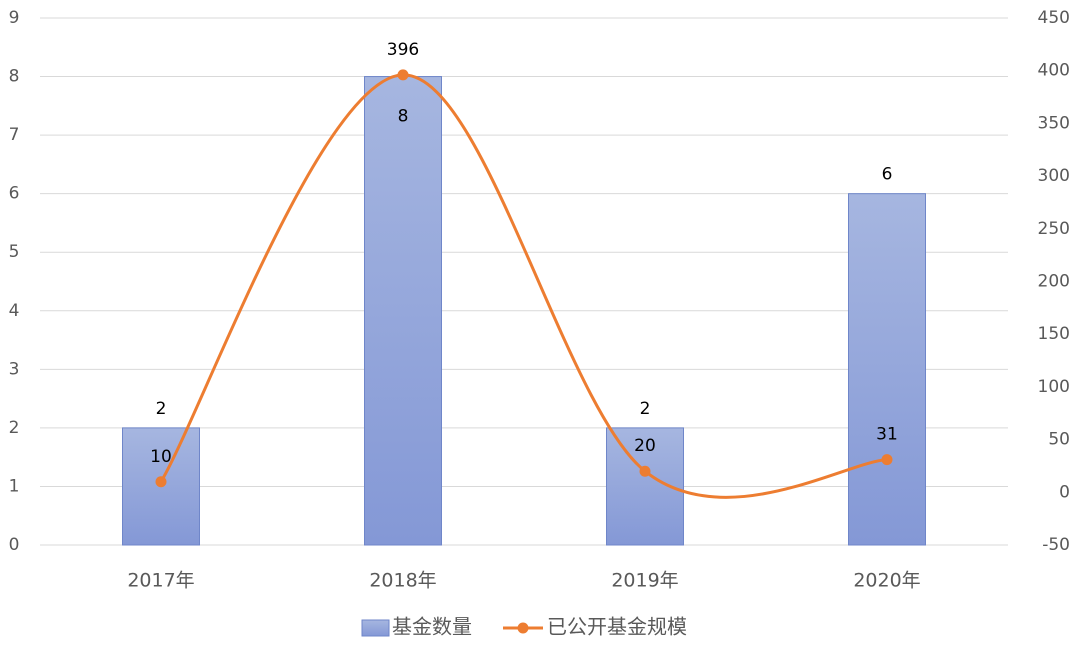 Image resolution: width=1080 pixels, height=661 pixels. Describe the element at coordinates (1054, 387) in the screenshot. I see `right-tick-label: 100` at that location.